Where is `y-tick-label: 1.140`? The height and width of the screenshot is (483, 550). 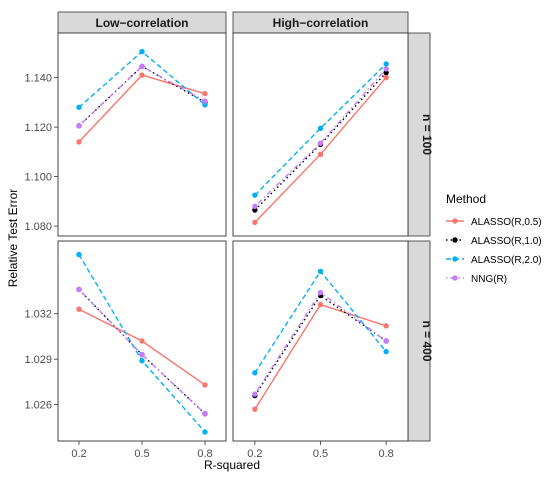
y-tick-label: 1.140 is located at coordinates (38, 79).